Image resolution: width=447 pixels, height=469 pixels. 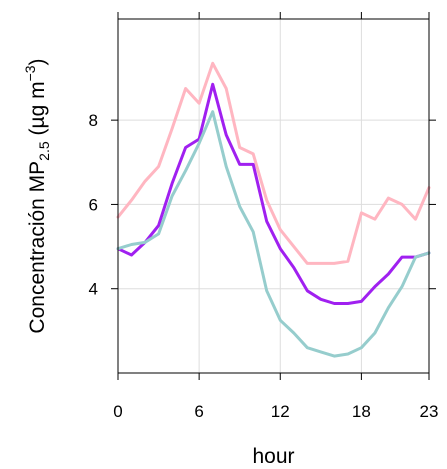 I want to click on y-axis-title-subscript: 2.5, so click(x=44, y=151).